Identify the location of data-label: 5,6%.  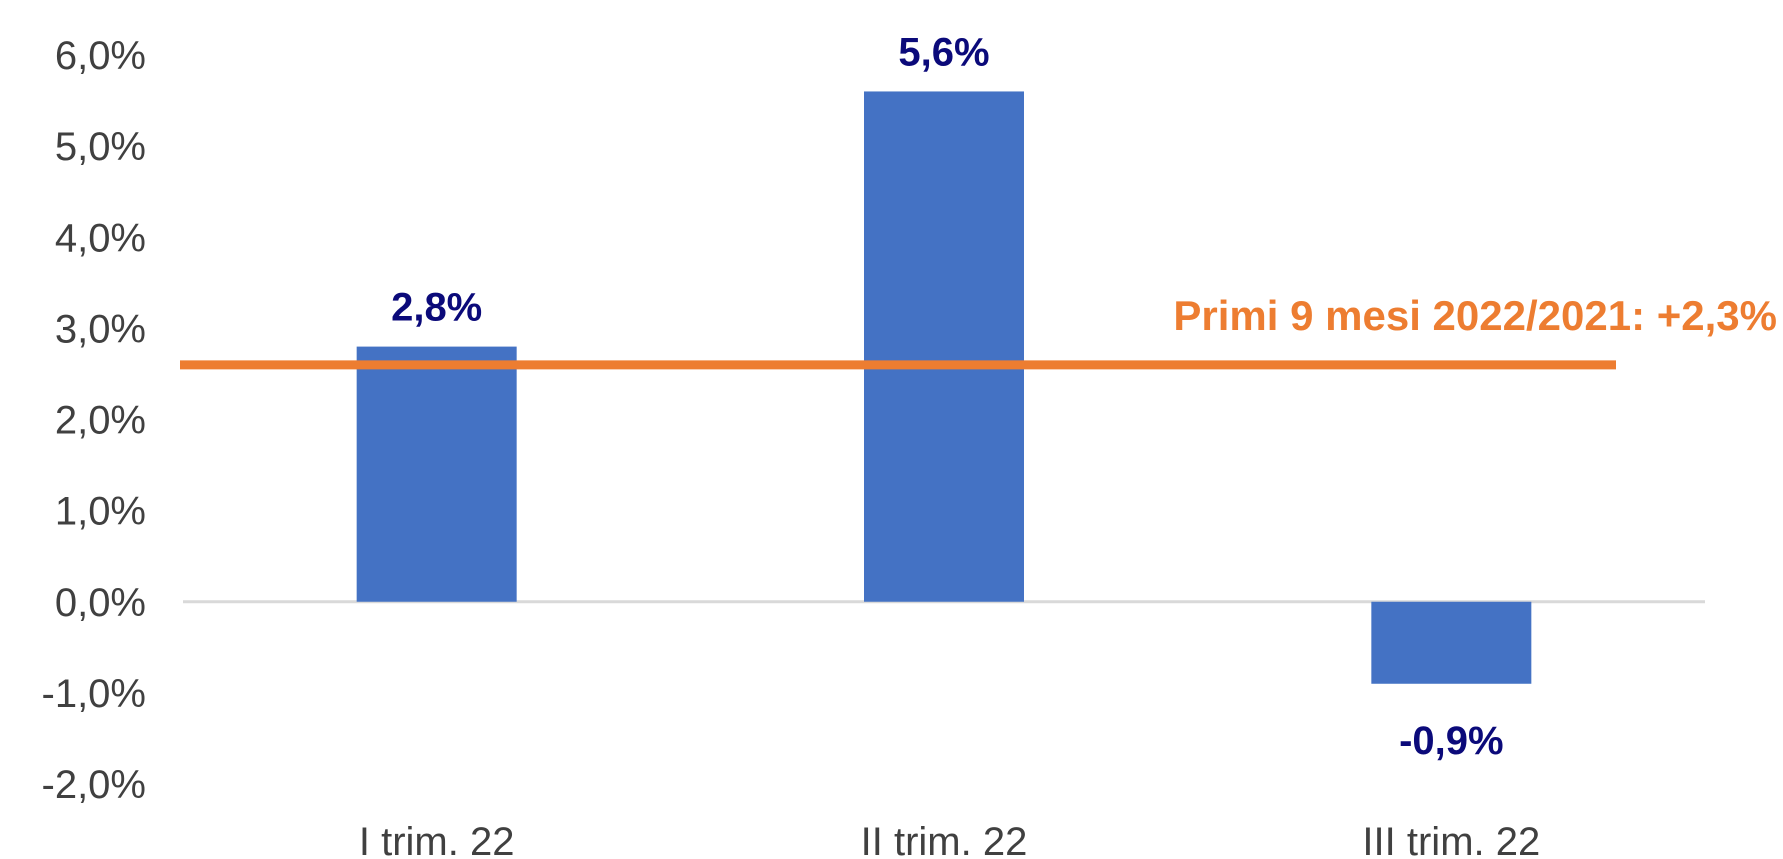
(943, 52).